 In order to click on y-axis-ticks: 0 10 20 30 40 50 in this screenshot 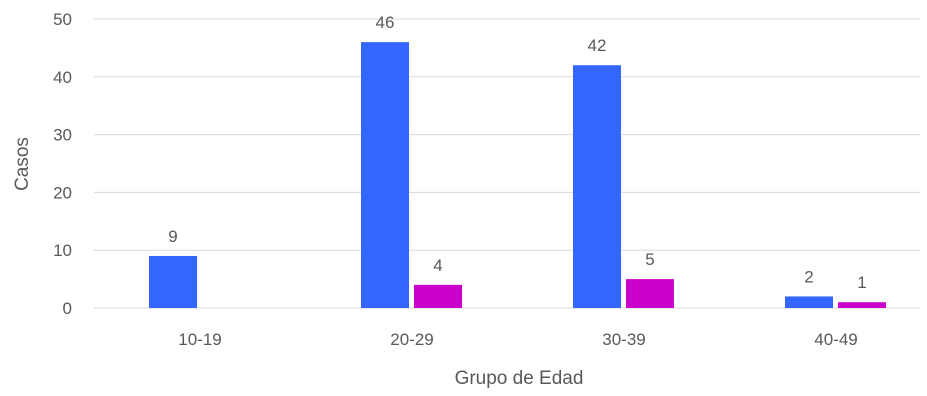, I will do `click(62, 164)`.